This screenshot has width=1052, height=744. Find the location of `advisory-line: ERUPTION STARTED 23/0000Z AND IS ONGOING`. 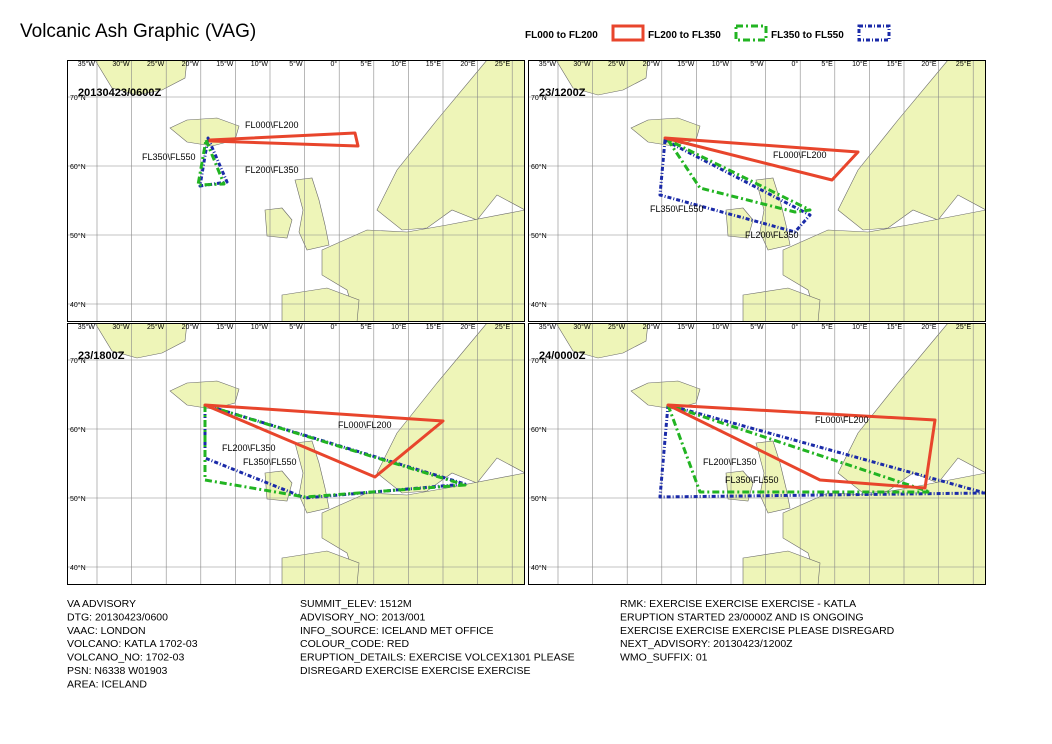

advisory-line: ERUPTION STARTED 23/0000Z AND IS ONGOING is located at coordinates (742, 617).